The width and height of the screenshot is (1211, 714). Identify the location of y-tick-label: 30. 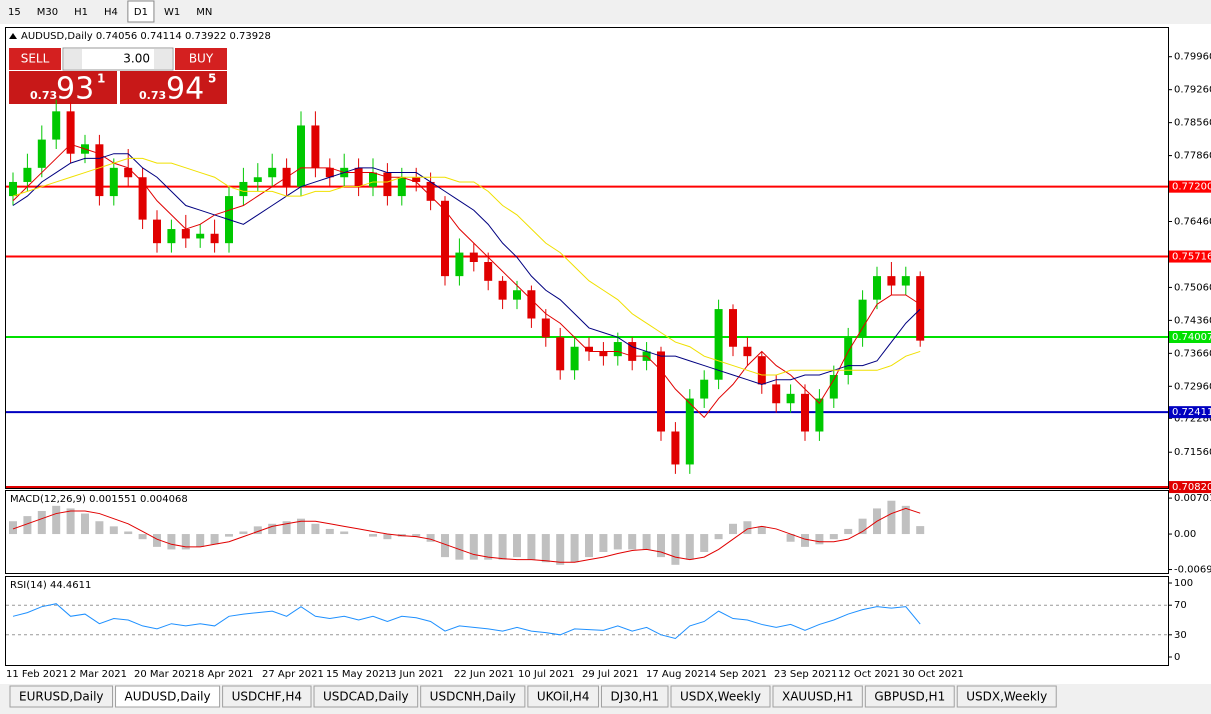
(1180, 635).